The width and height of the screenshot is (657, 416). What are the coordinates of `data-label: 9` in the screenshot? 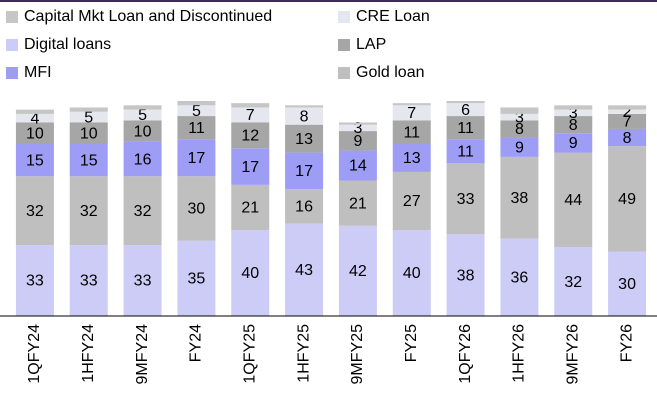 It's located at (573, 143).